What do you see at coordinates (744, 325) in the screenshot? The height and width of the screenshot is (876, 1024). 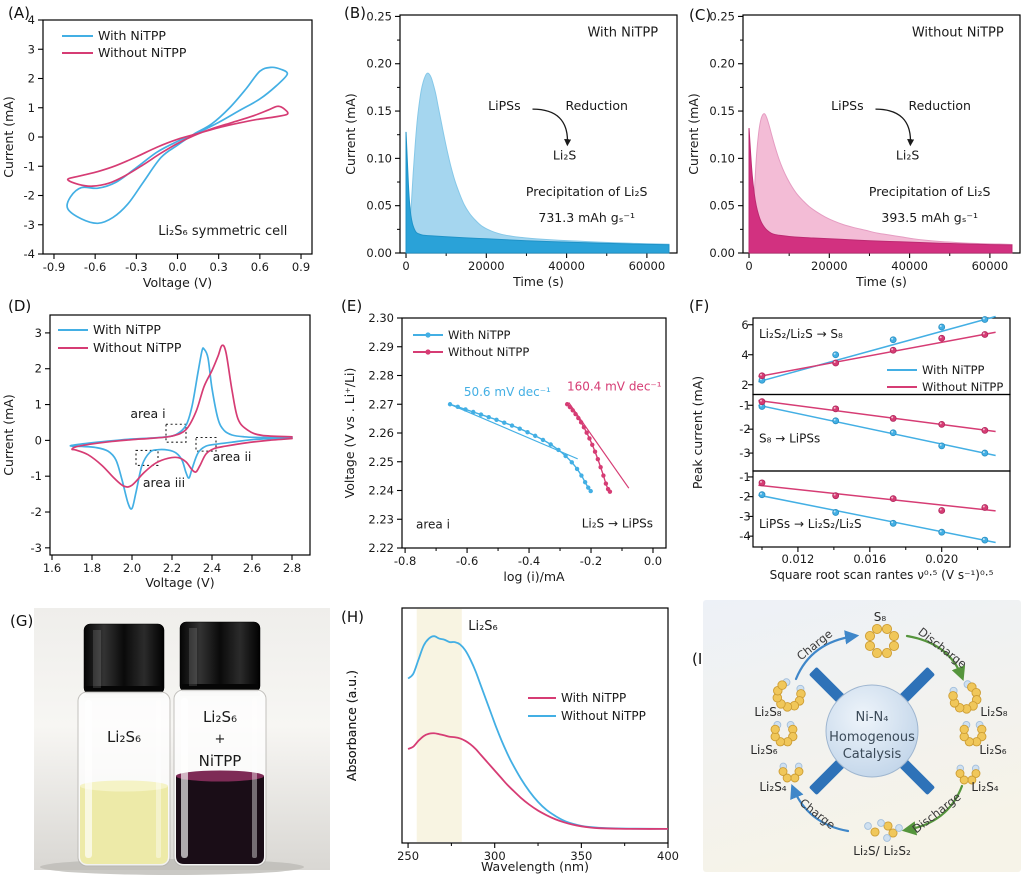 I see `y-tick-label: 6` at bounding box center [744, 325].